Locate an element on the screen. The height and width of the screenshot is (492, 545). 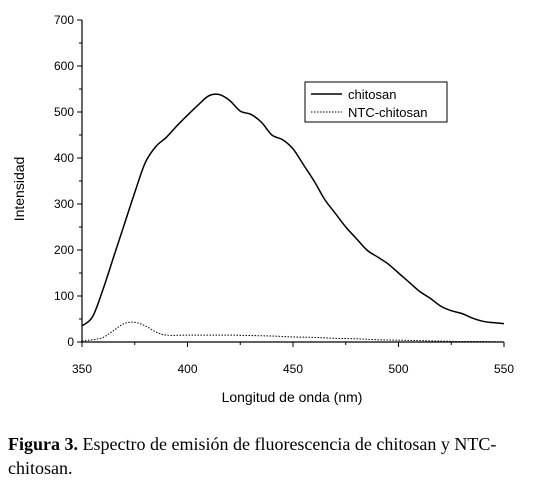
y-tick-label: 100 is located at coordinates (64, 296).